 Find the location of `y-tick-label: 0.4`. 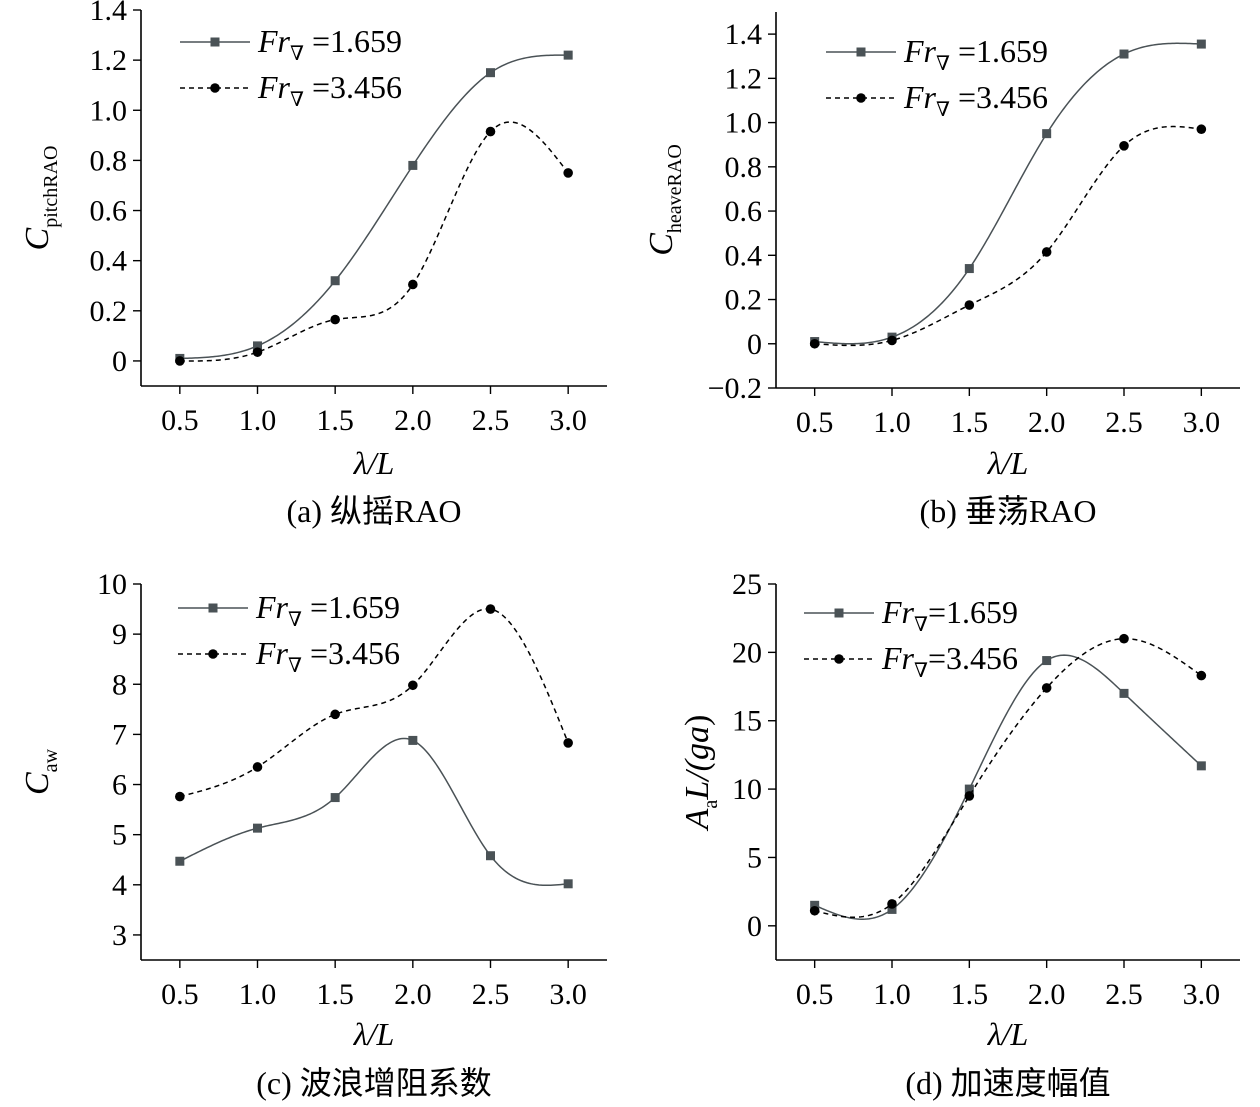

y-tick-label: 0.4 is located at coordinates (109, 261).